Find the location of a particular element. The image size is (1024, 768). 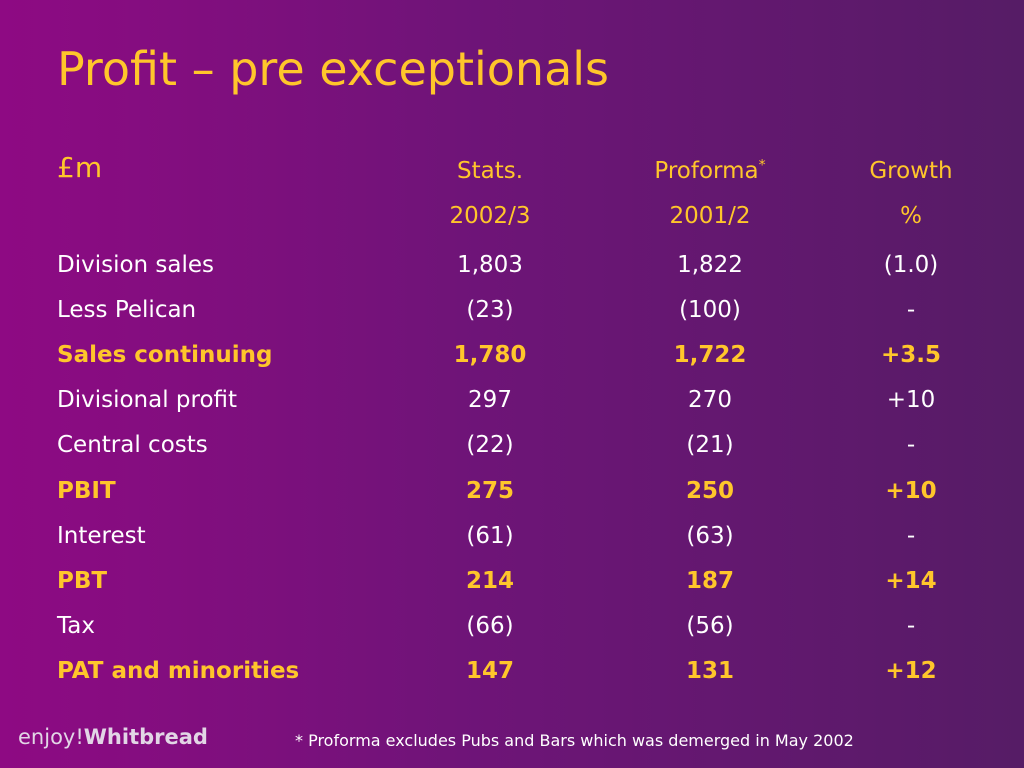

table-row: Sales continuing 1,780 1,722 +3.5 is located at coordinates (512, 364).